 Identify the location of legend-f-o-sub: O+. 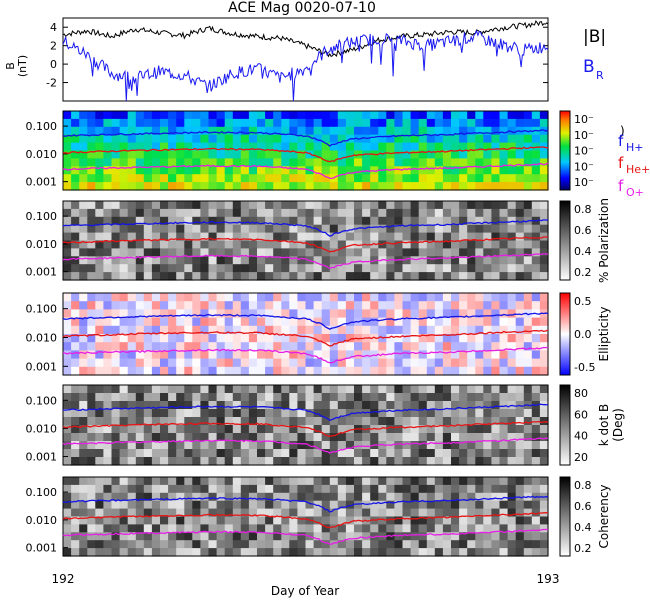
(635, 192).